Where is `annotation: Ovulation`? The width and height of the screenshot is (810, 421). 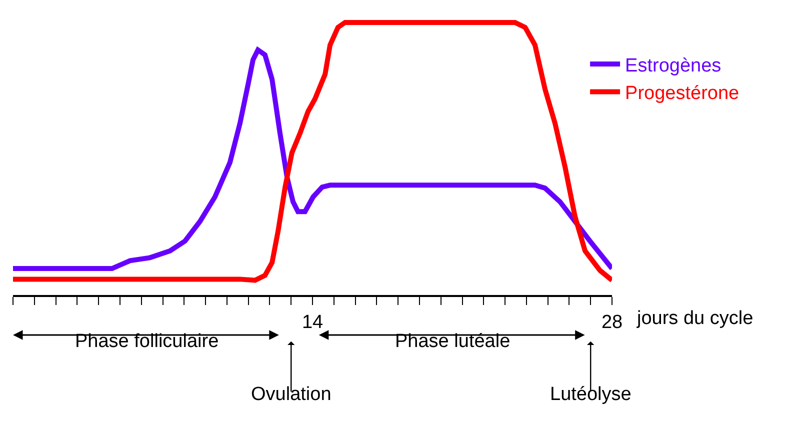
annotation: Ovulation is located at coordinates (291, 394).